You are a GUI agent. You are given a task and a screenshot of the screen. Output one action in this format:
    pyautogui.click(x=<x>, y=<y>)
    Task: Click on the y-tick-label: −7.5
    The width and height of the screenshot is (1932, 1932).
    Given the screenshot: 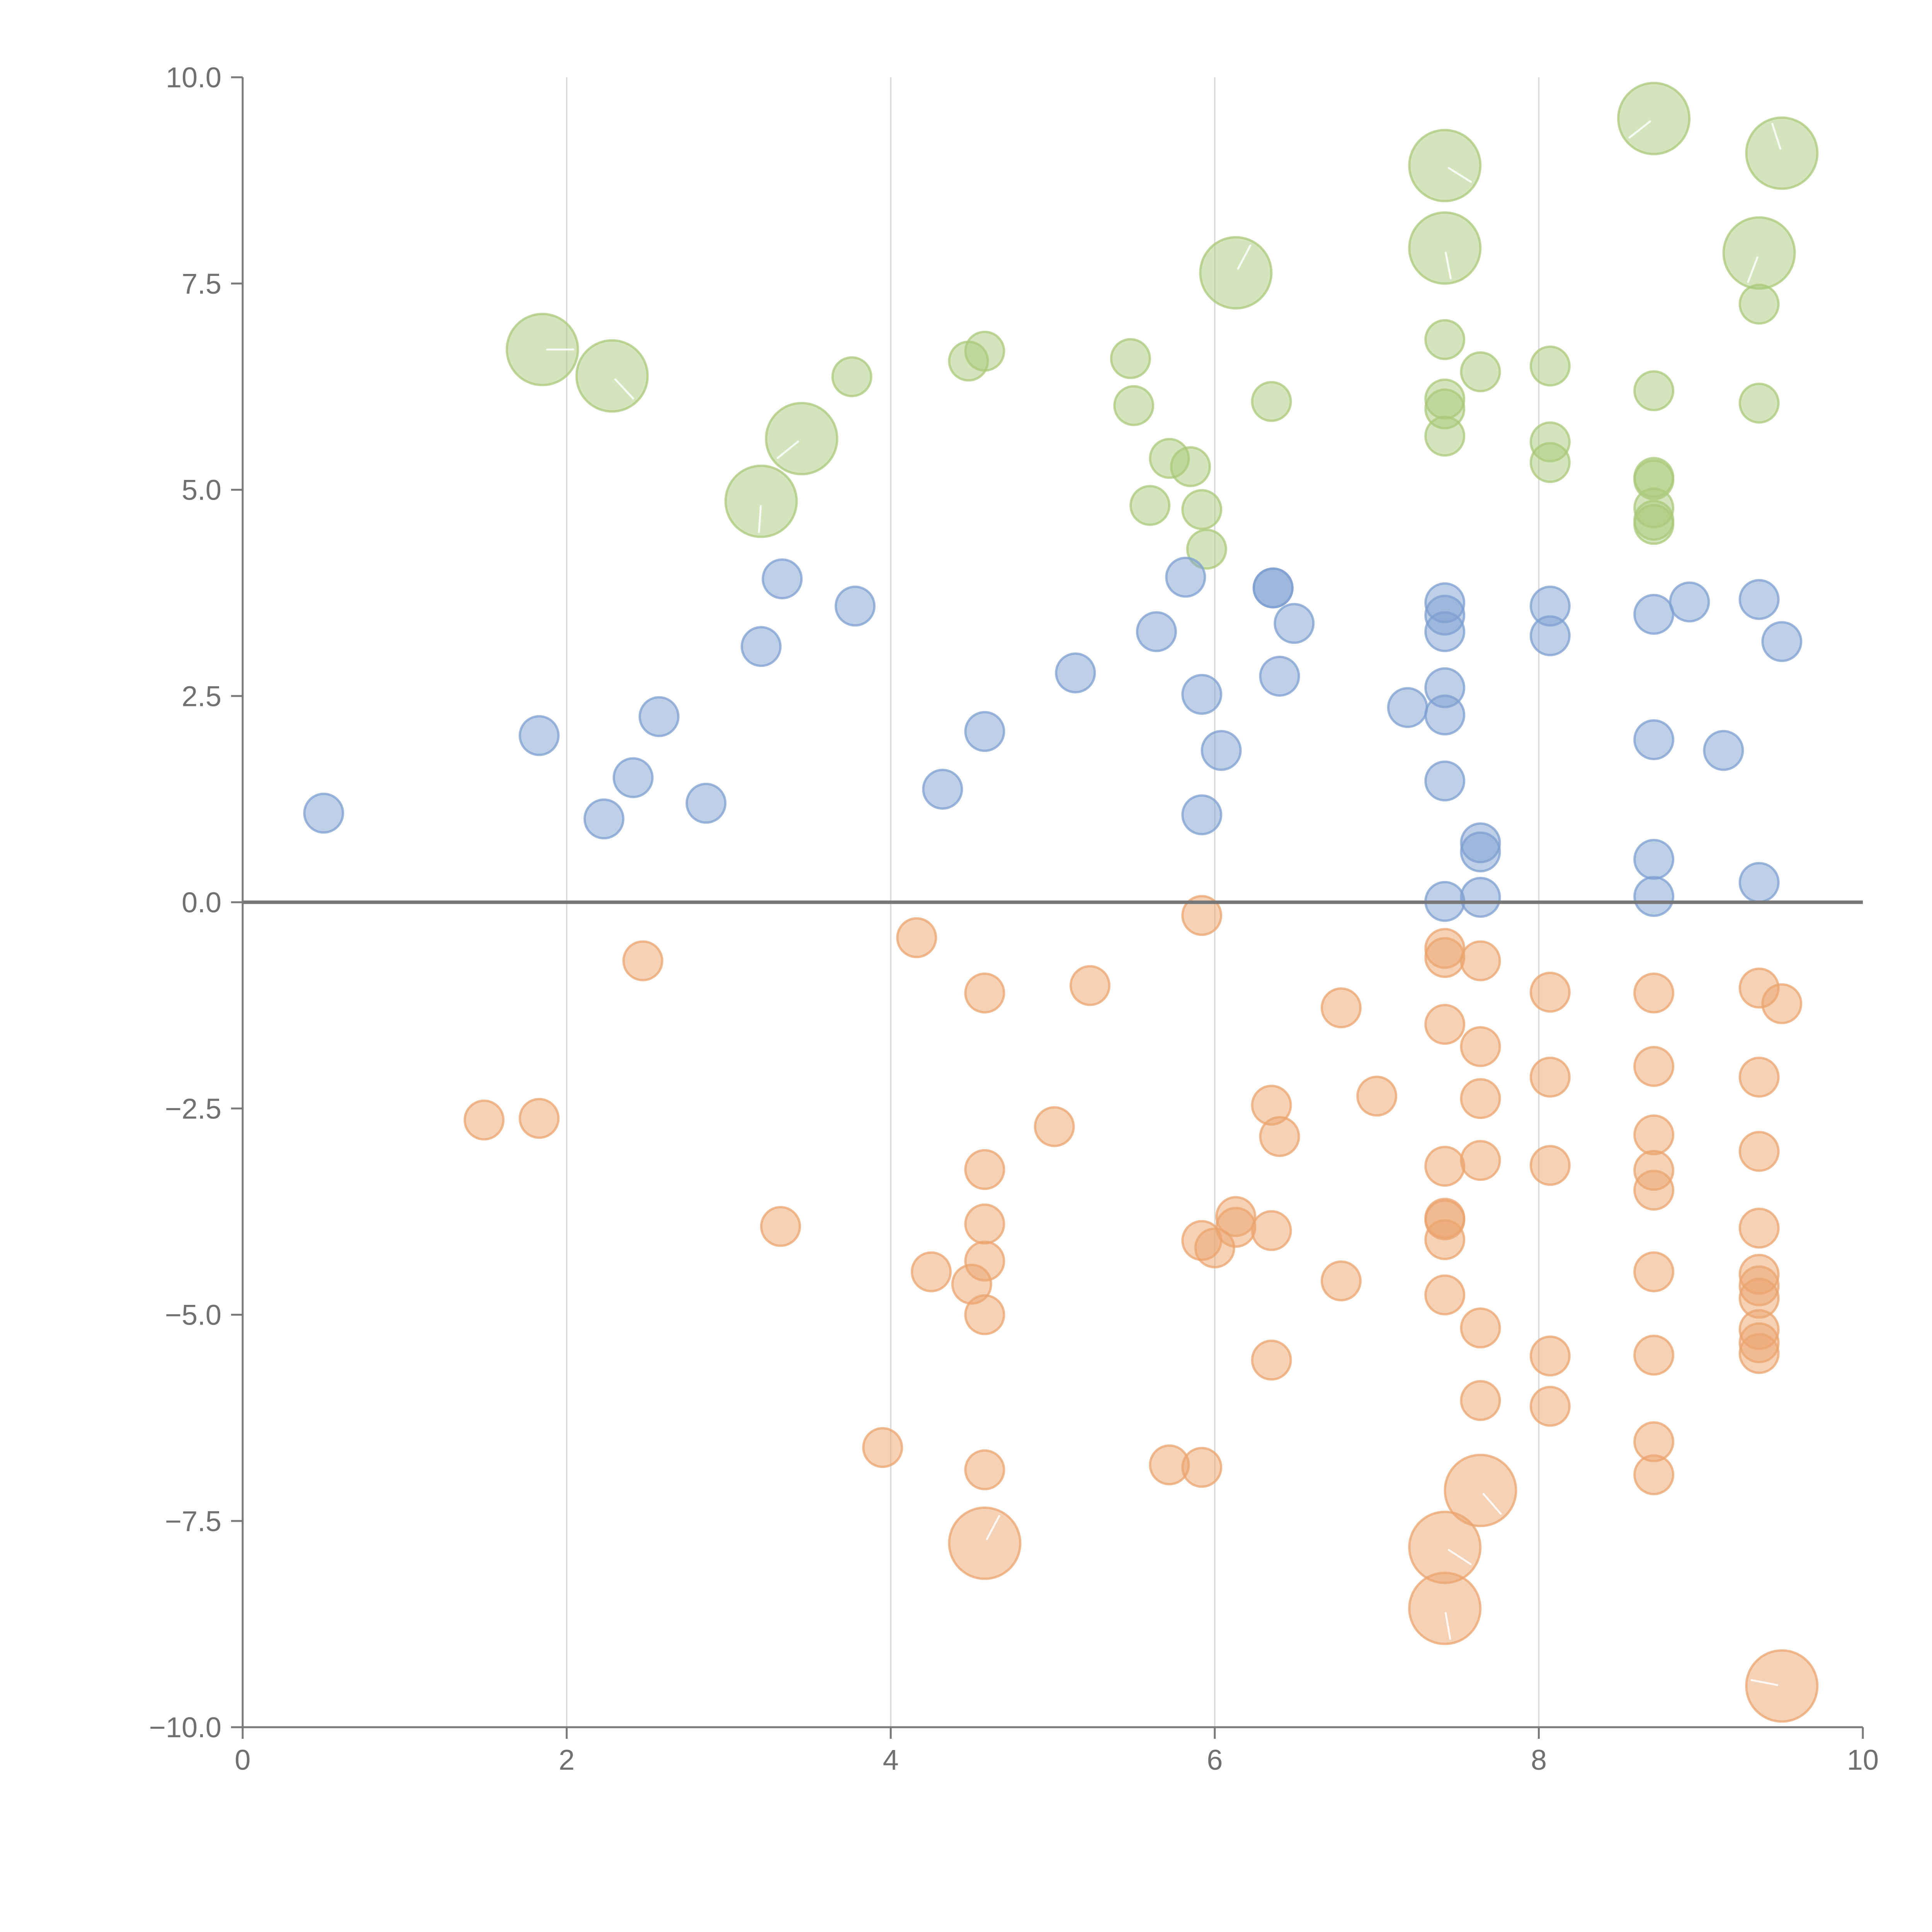 What is the action you would take?
    pyautogui.click(x=193, y=1521)
    